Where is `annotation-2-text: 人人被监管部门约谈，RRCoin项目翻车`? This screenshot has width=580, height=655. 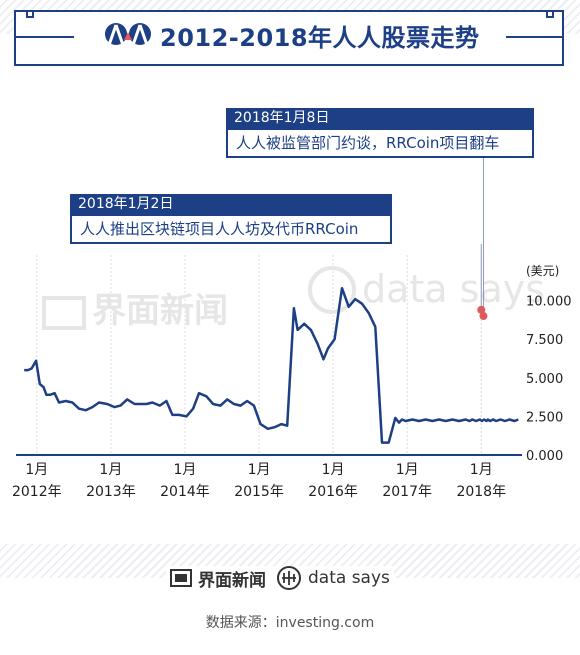 annotation-2-text: 人人被监管部门约谈，RRCoin项目翻车 is located at coordinates (380, 143).